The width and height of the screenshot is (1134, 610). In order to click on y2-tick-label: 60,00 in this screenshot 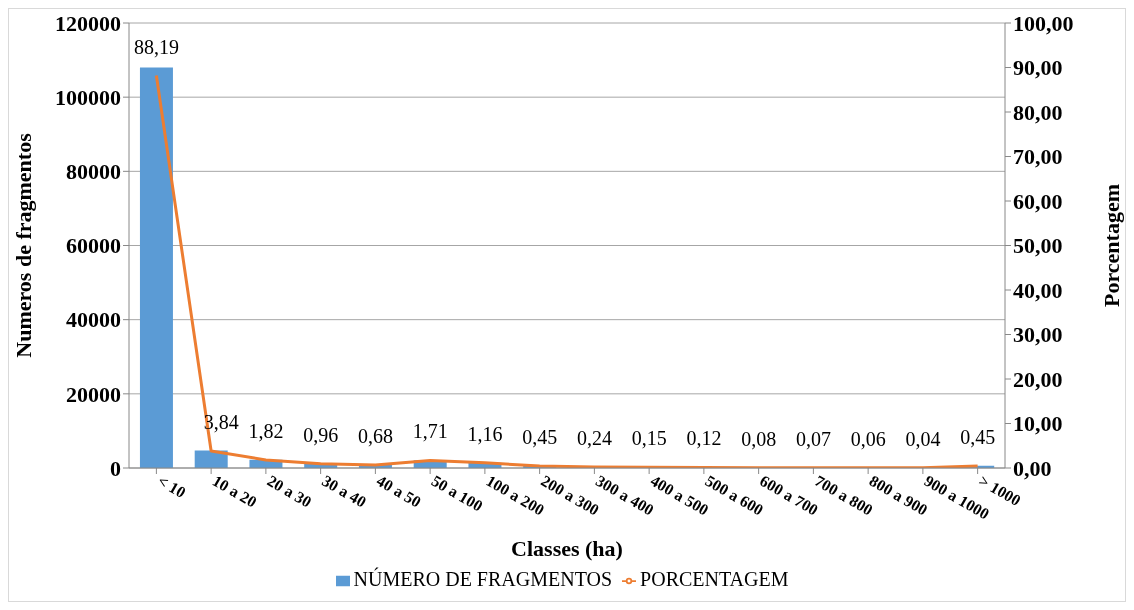, I will do `click(1038, 201)`.